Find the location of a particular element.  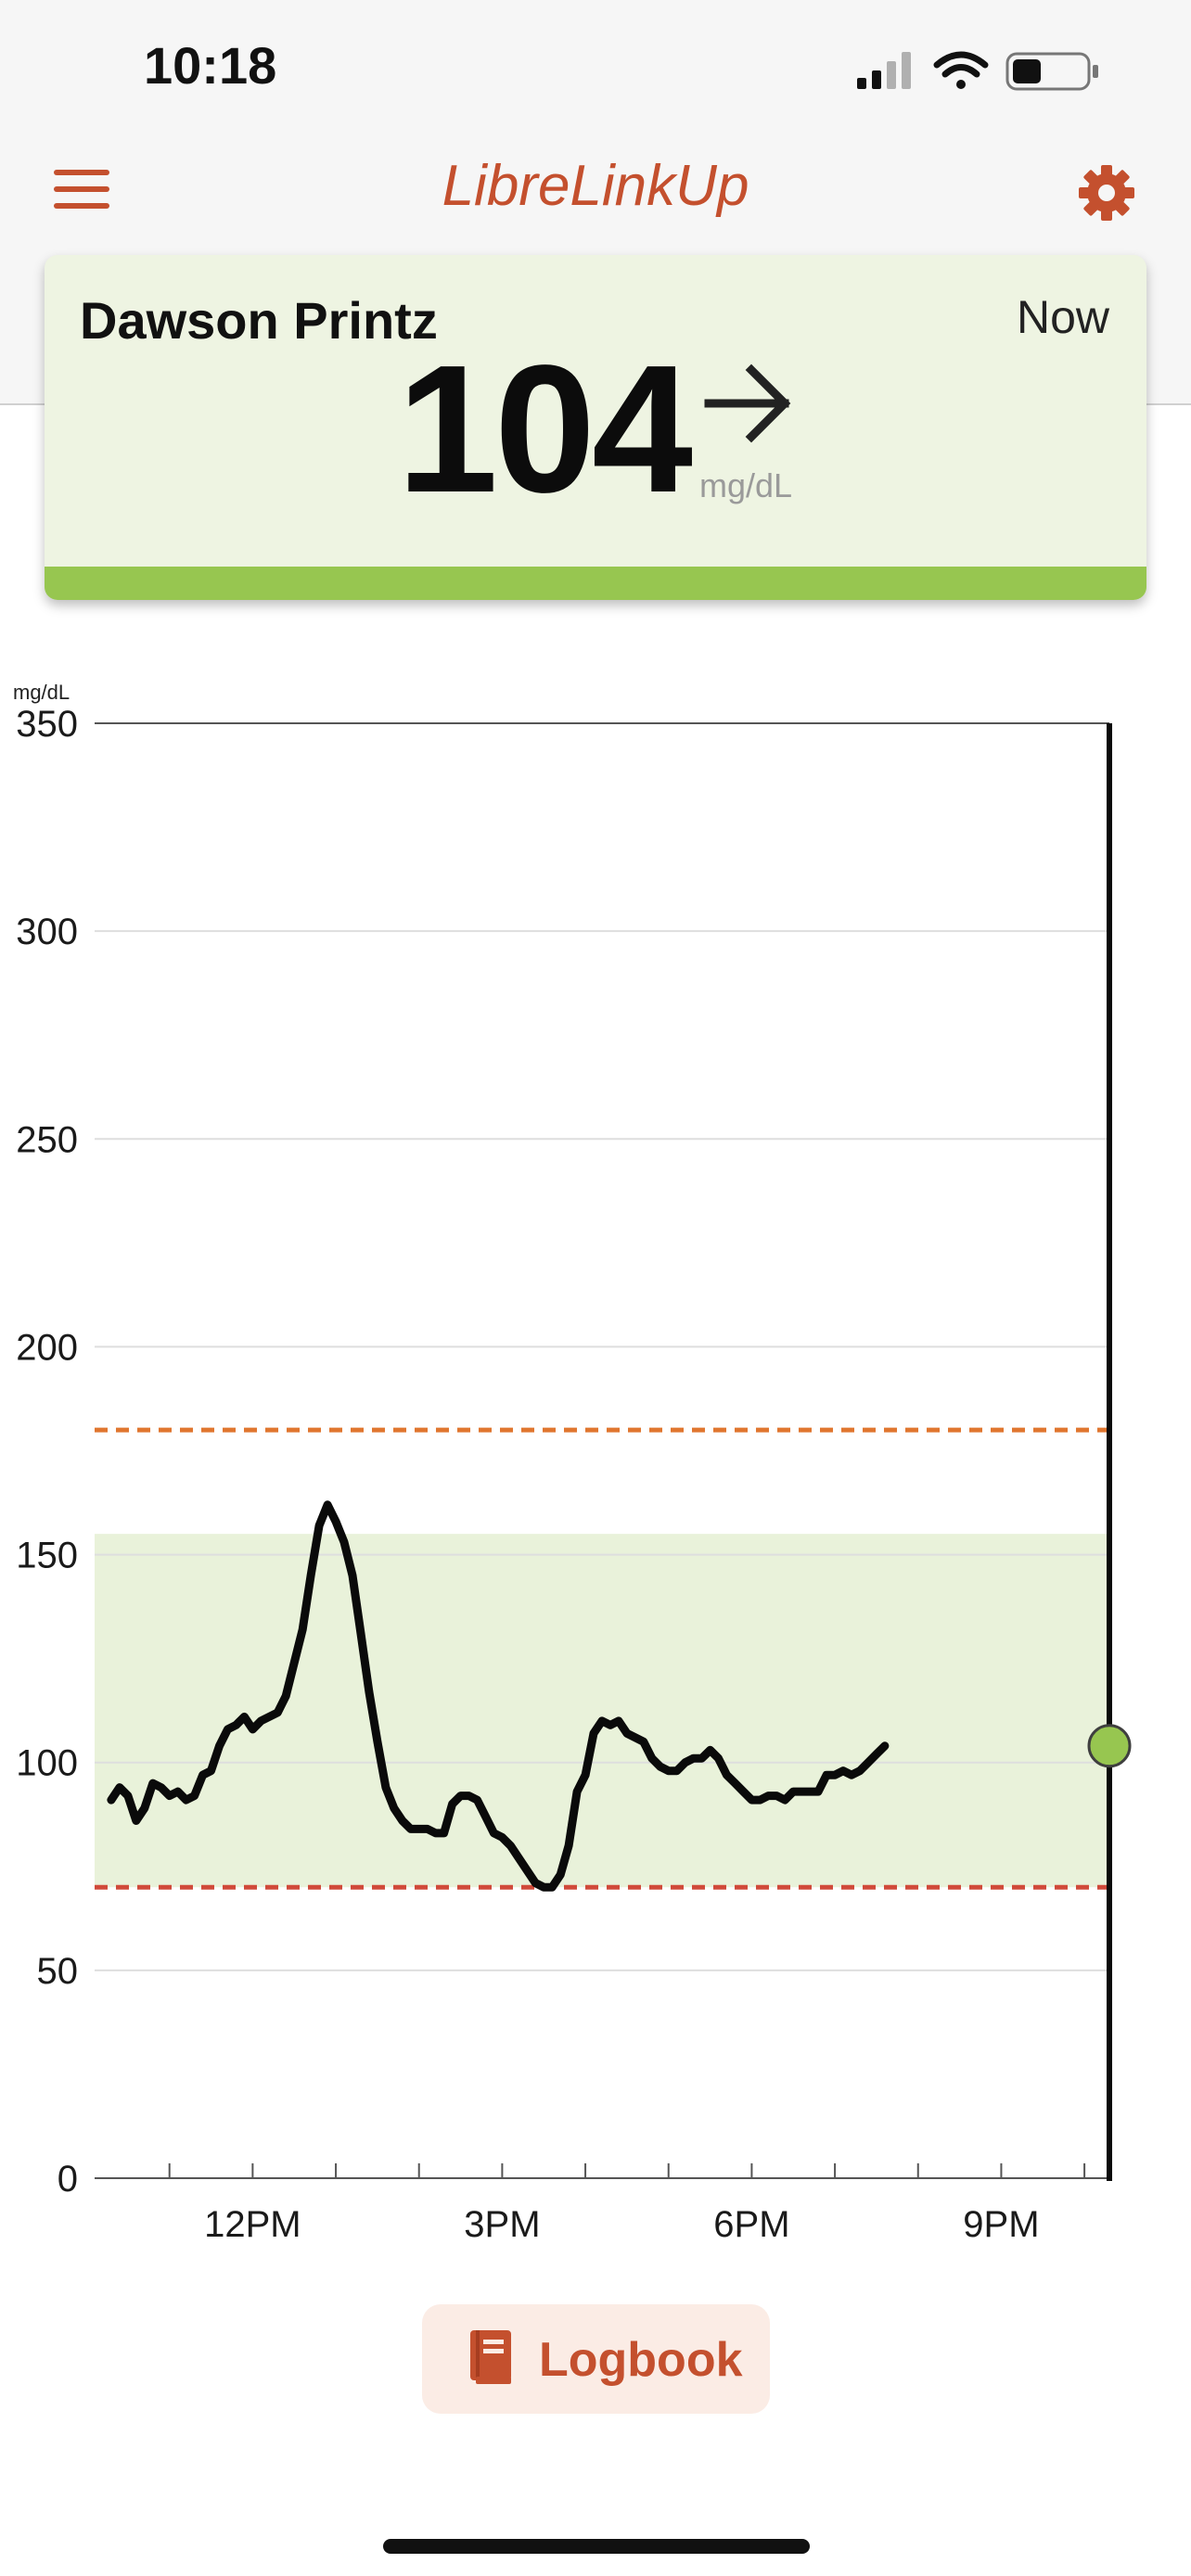

y-axis-unit-label: mg/dL is located at coordinates (41, 692).